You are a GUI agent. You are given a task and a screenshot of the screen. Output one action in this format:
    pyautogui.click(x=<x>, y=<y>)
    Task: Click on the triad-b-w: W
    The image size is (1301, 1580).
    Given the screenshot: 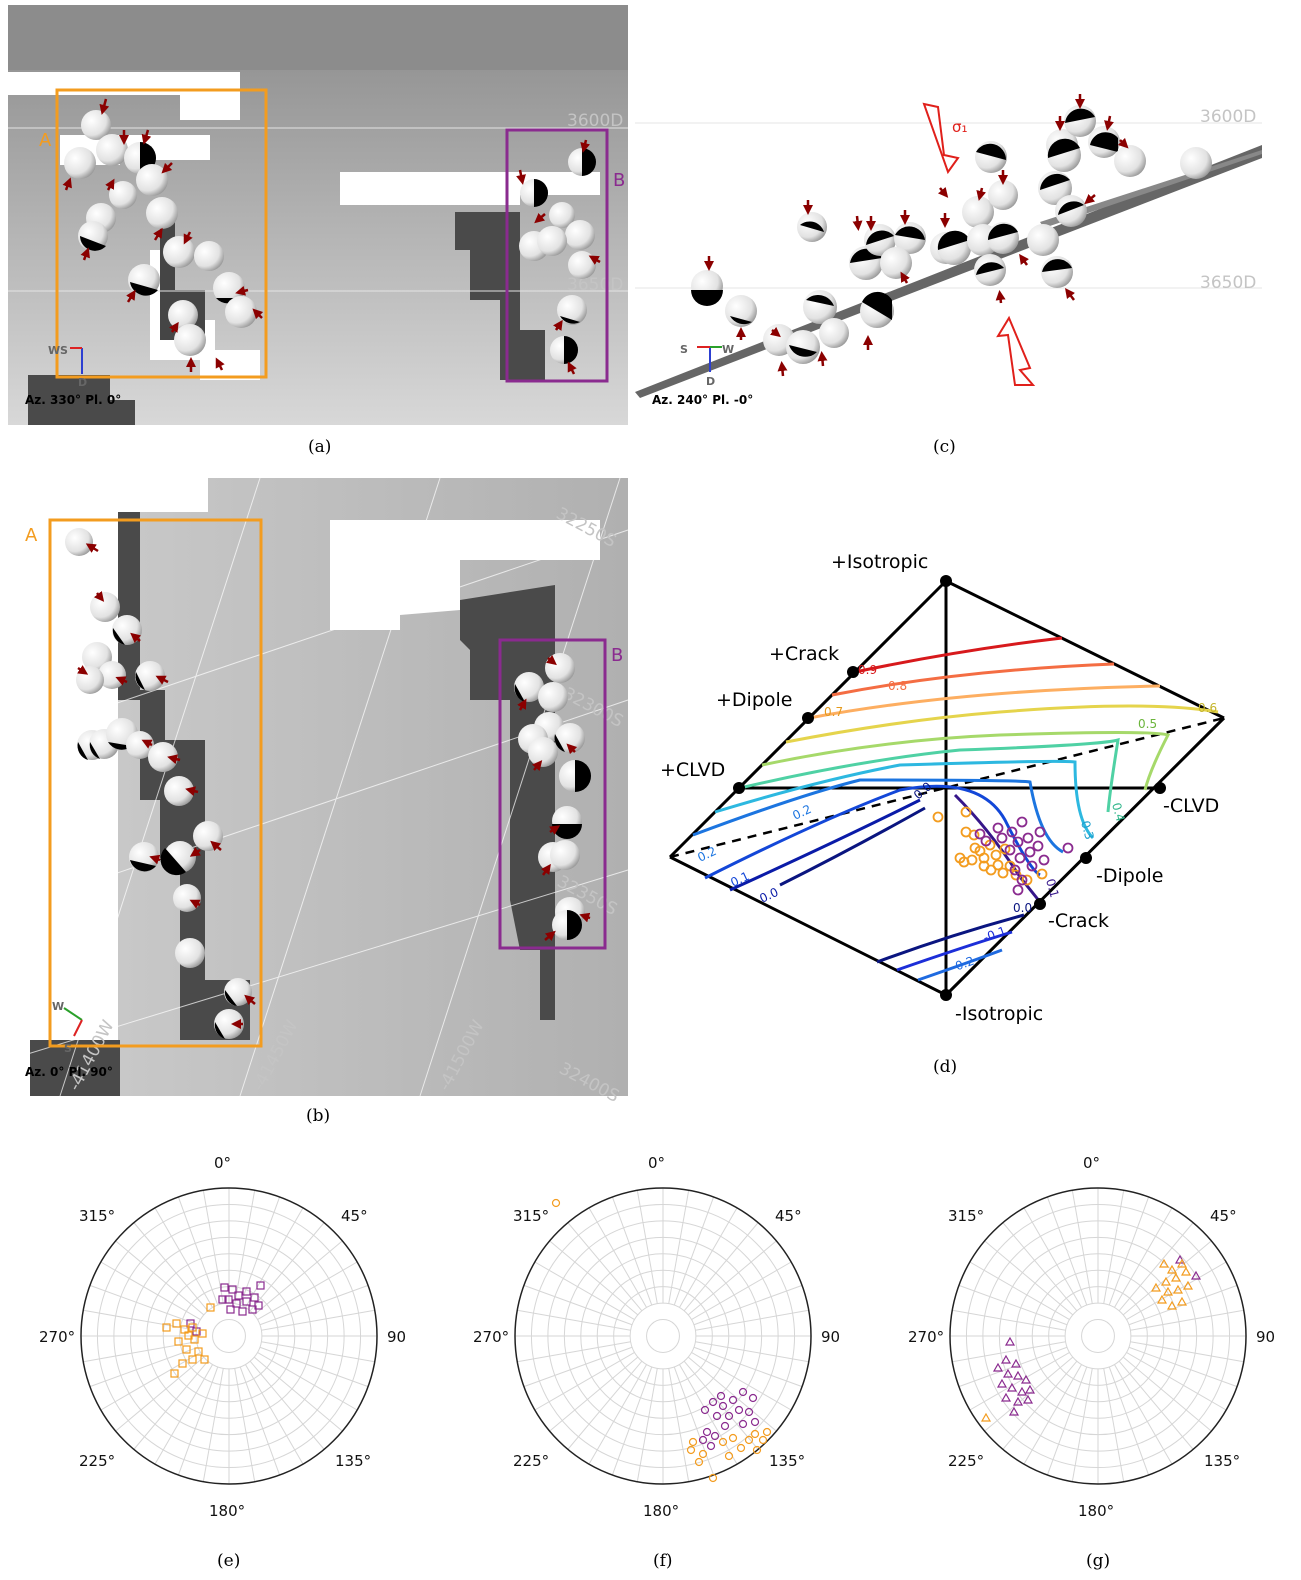 What is the action you would take?
    pyautogui.click(x=58, y=1006)
    